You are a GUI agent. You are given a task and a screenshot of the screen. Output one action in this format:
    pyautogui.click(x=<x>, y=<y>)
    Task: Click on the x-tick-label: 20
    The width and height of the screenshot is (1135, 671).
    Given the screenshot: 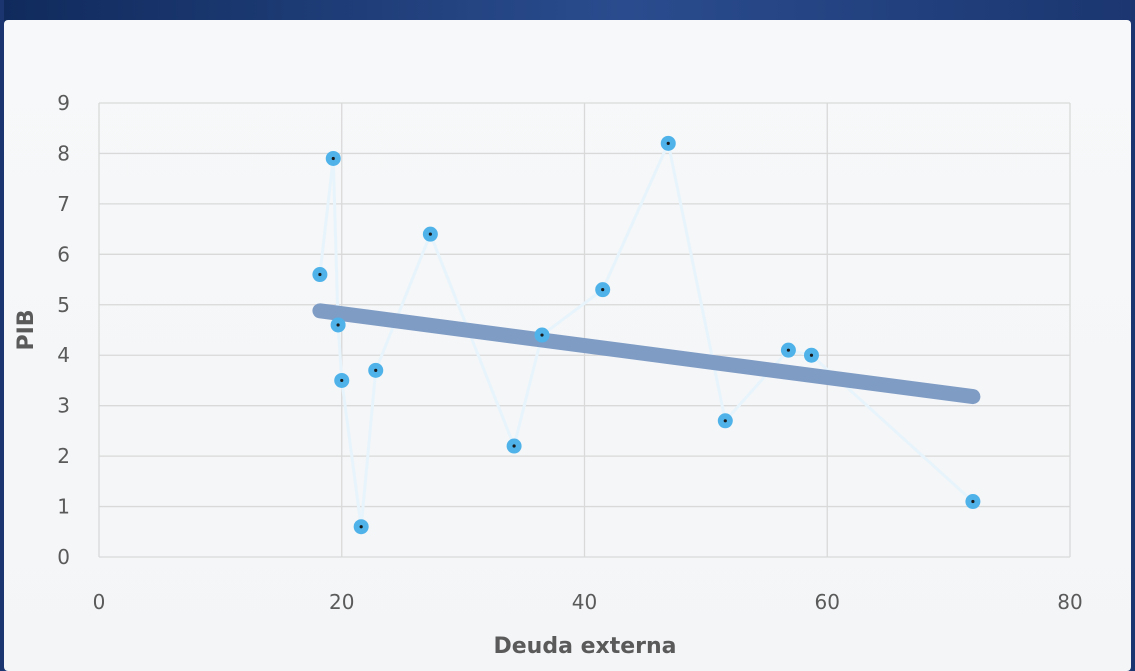 What is the action you would take?
    pyautogui.click(x=341, y=602)
    